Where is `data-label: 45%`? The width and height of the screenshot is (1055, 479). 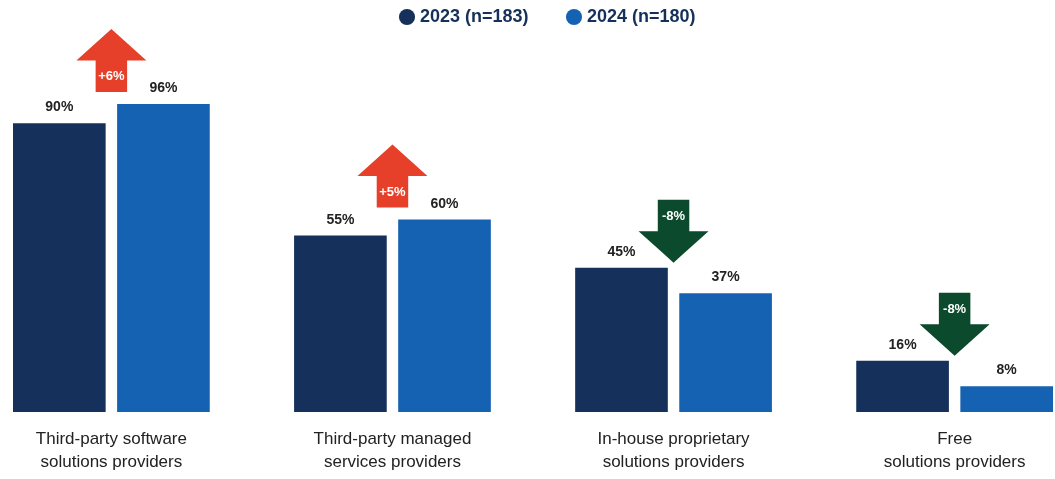
data-label: 45% is located at coordinates (622, 250).